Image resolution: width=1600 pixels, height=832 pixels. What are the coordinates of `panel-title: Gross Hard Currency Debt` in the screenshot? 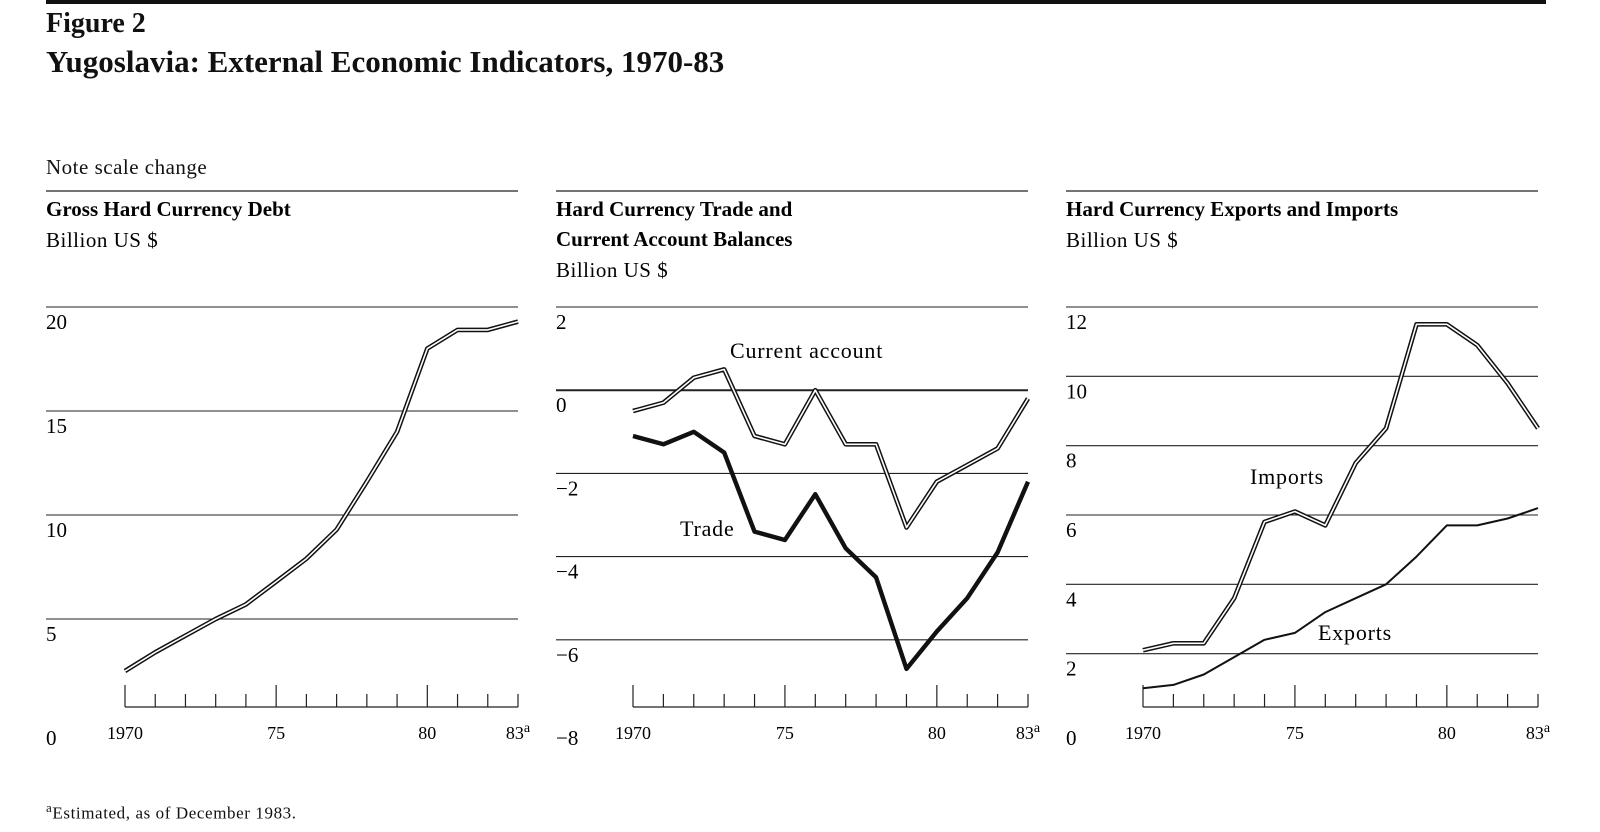 It's located at (168, 209).